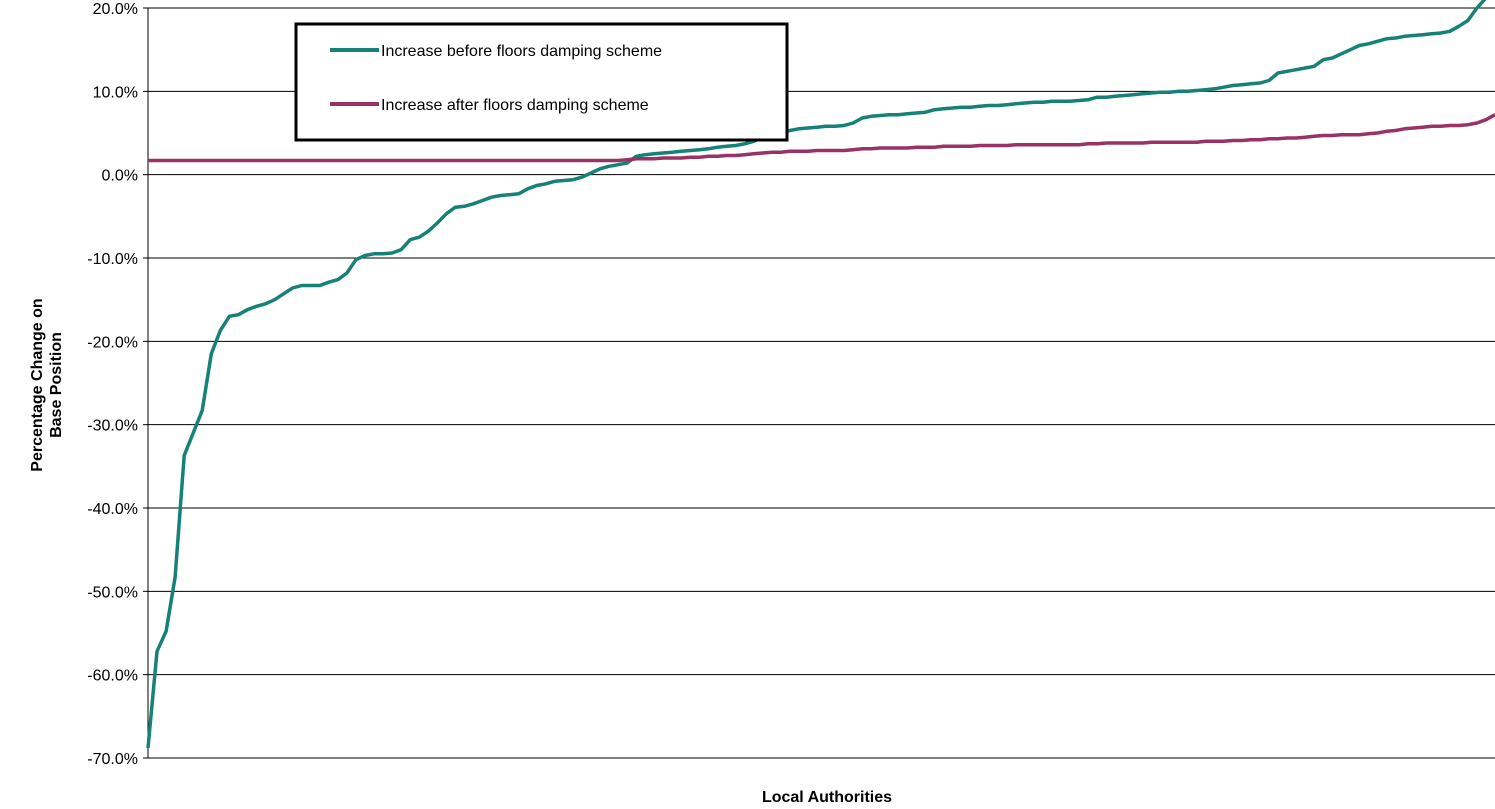  Describe the element at coordinates (515, 105) in the screenshot. I see `legend-label-after: Increase after floors damping scheme` at that location.